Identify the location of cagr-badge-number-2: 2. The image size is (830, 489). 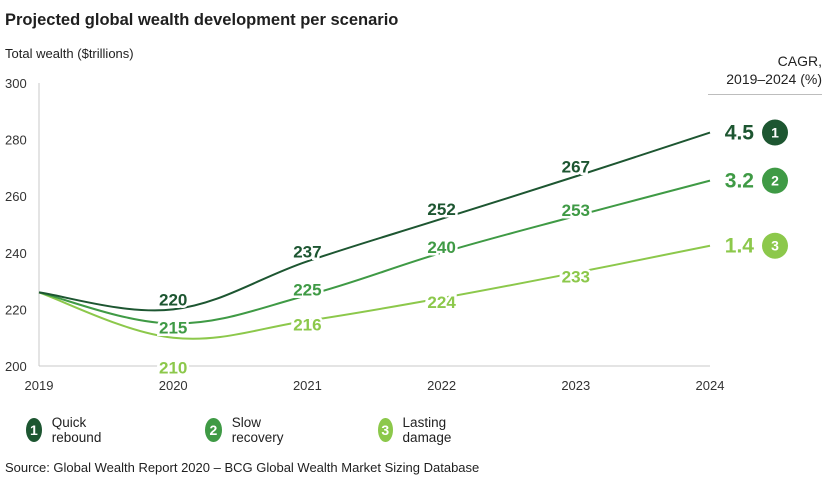
(775, 181).